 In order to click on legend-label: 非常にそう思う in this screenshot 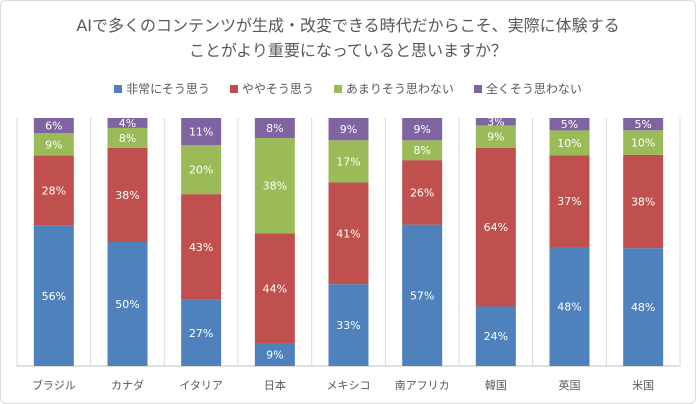, I will do `click(168, 89)`.